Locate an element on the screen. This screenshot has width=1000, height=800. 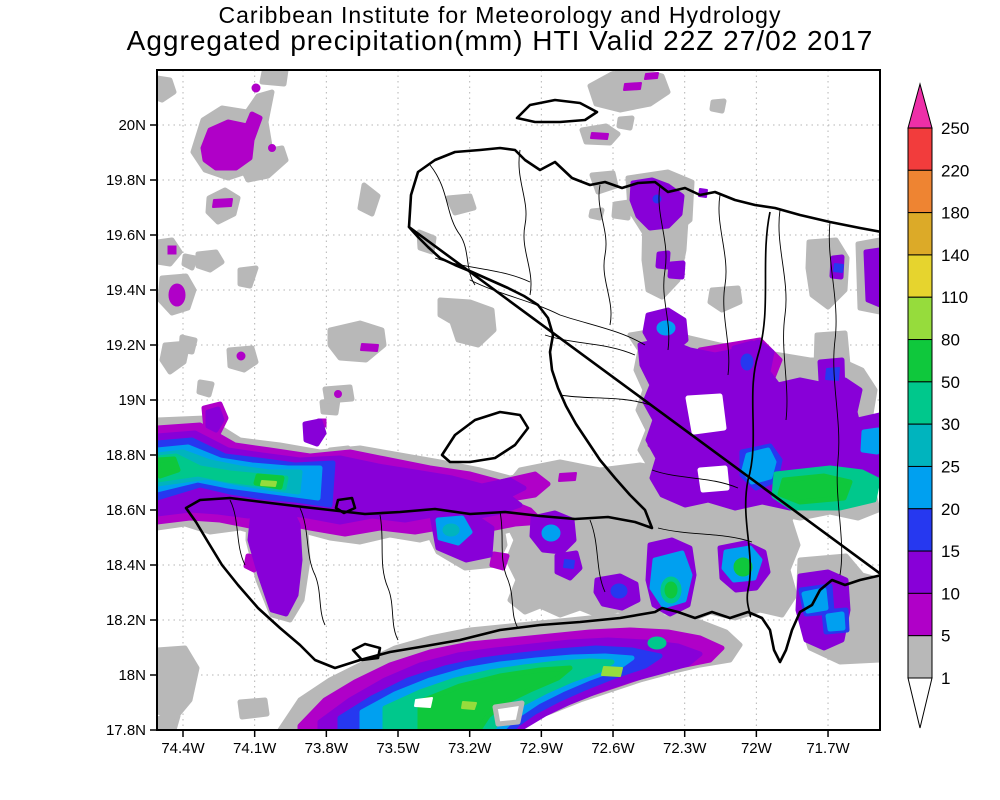
lat-label: 17.8N is located at coordinates (126, 730).